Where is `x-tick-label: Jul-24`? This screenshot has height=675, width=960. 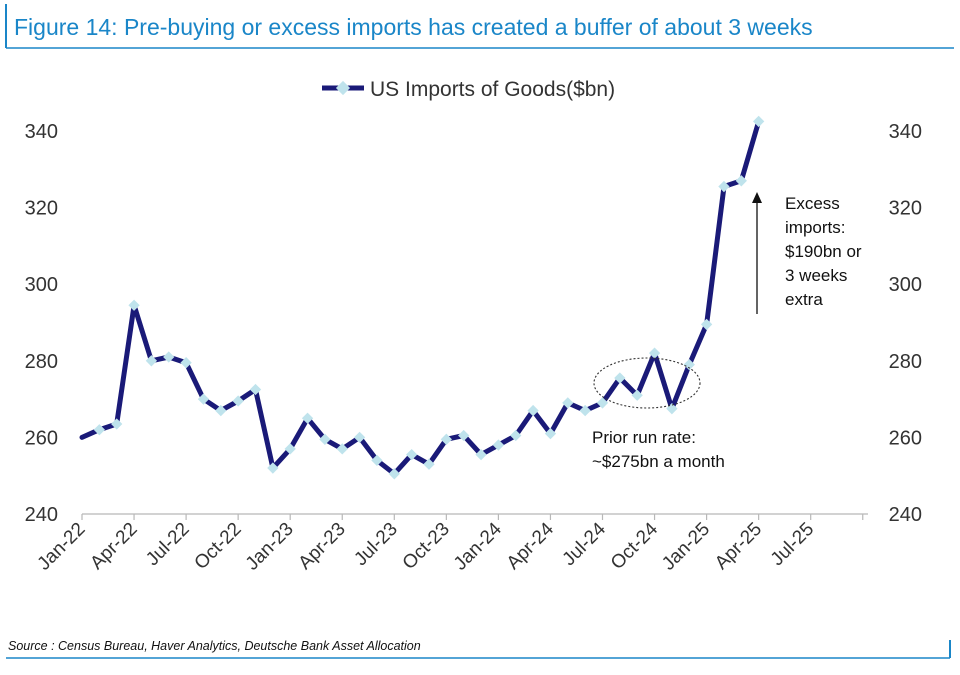
x-tick-label: Jul-24 is located at coordinates (585, 544).